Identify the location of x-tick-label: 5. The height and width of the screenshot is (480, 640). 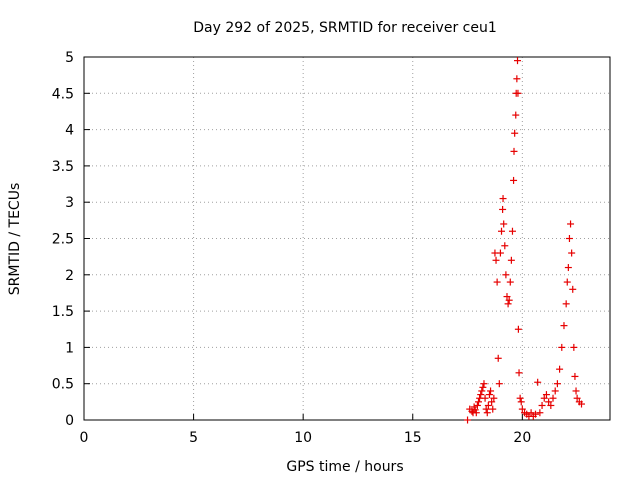
(193, 438).